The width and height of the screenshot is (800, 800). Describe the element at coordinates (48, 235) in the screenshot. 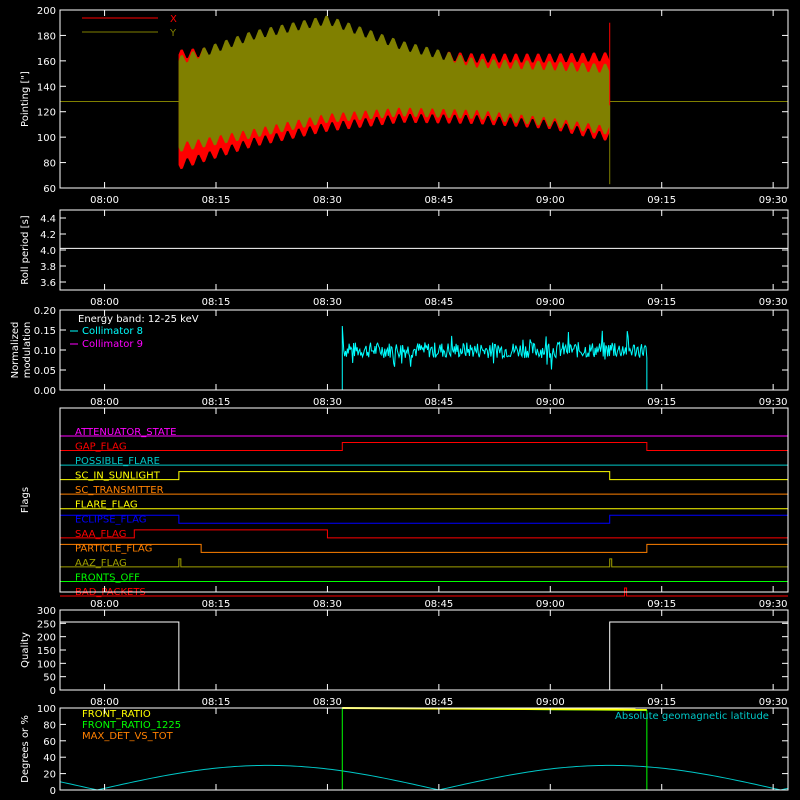

I see `y-tick-label: 4.2` at that location.